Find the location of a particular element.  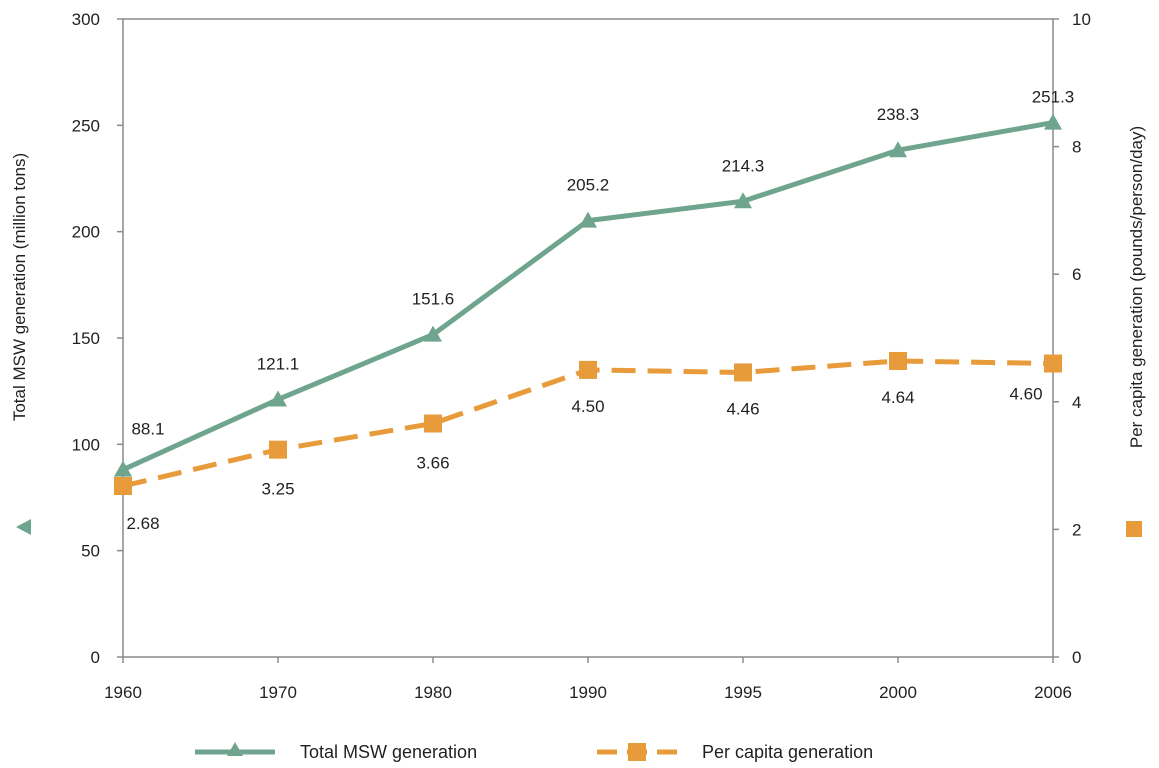

data-label-per-capita: 4.64 is located at coordinates (897, 397).